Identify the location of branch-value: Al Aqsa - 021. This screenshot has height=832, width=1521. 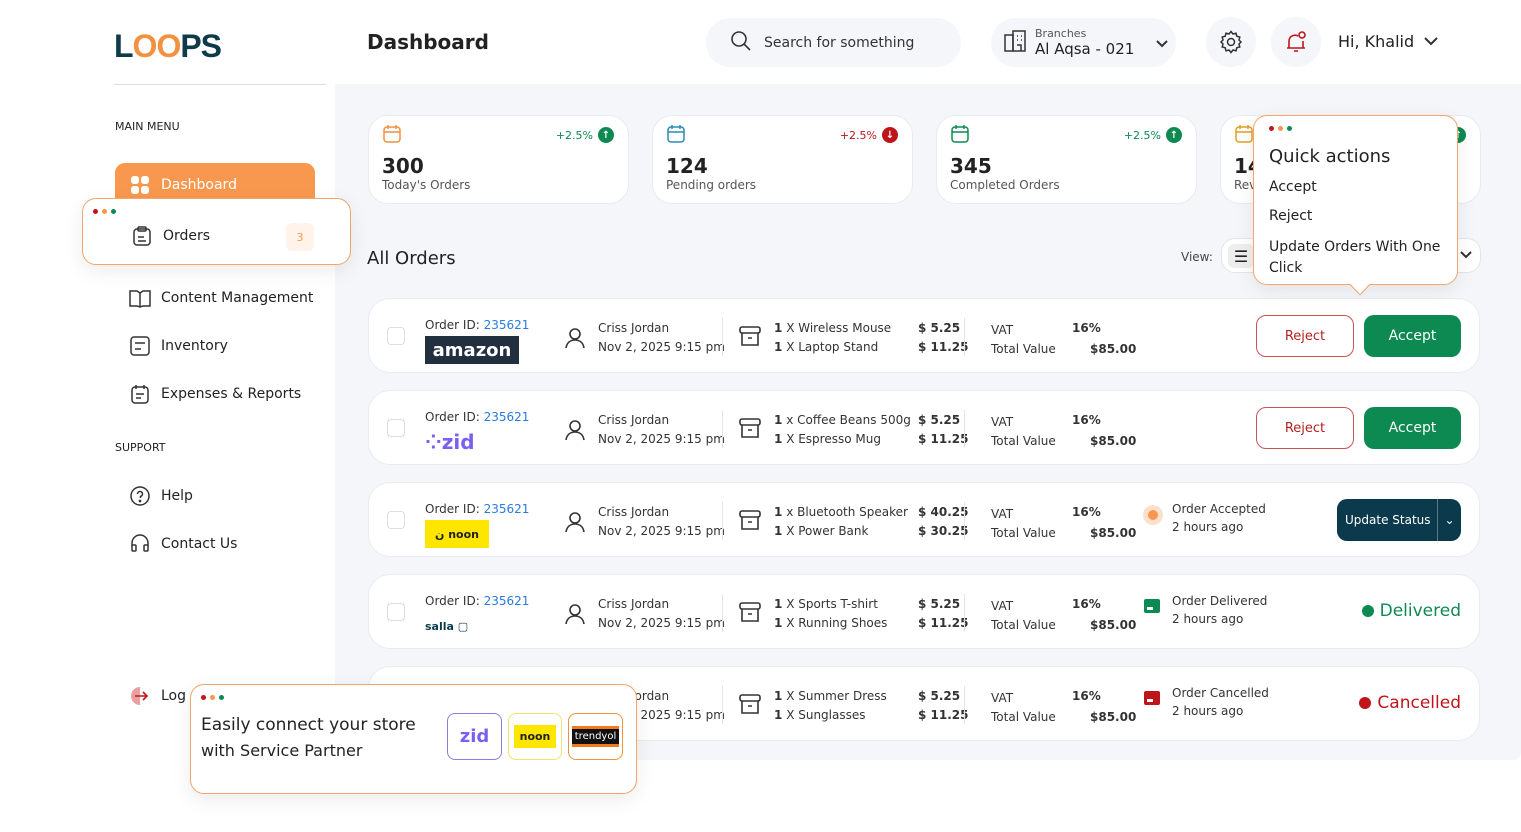
(1085, 49).